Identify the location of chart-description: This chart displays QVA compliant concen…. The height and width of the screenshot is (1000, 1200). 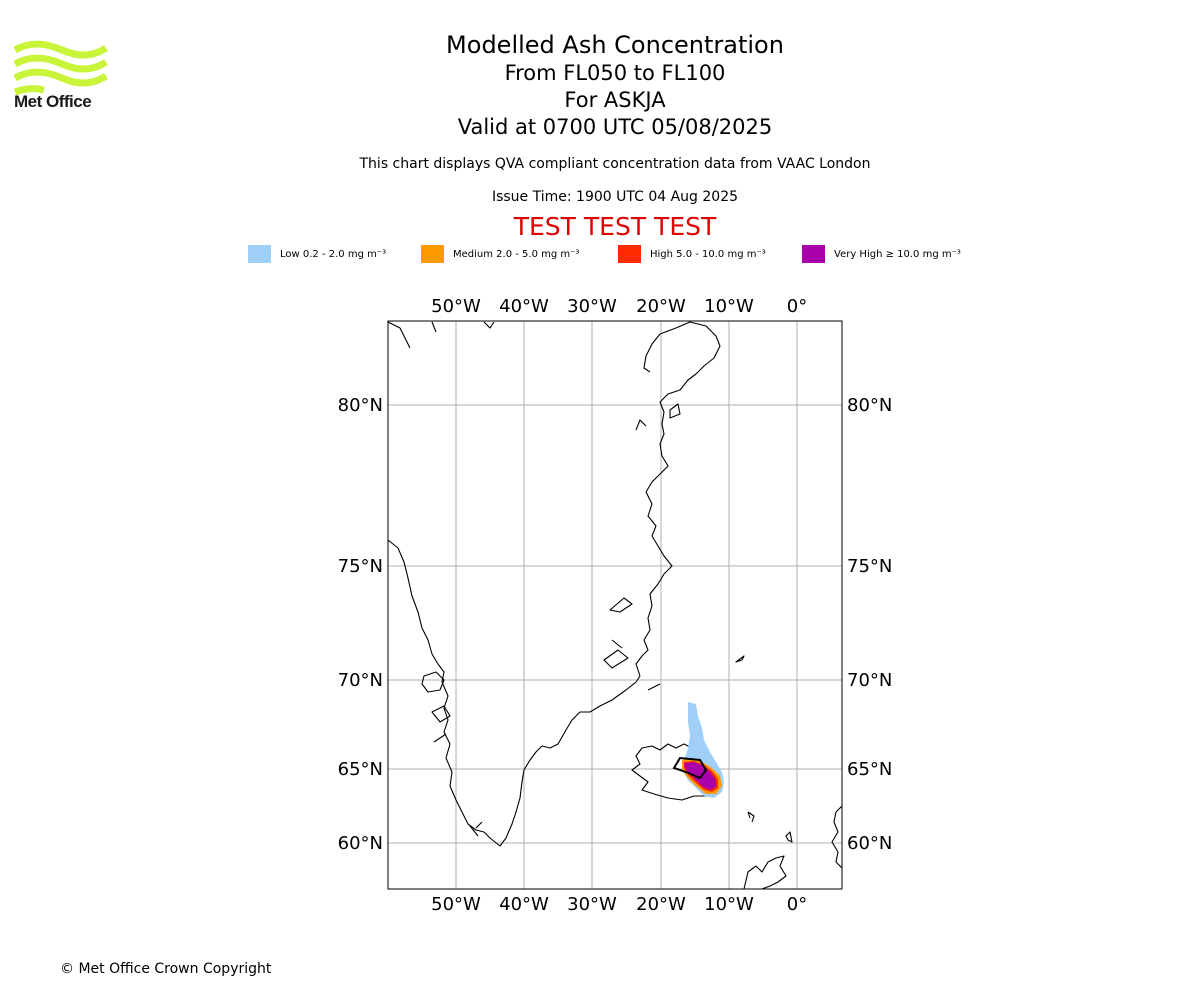
(615, 164).